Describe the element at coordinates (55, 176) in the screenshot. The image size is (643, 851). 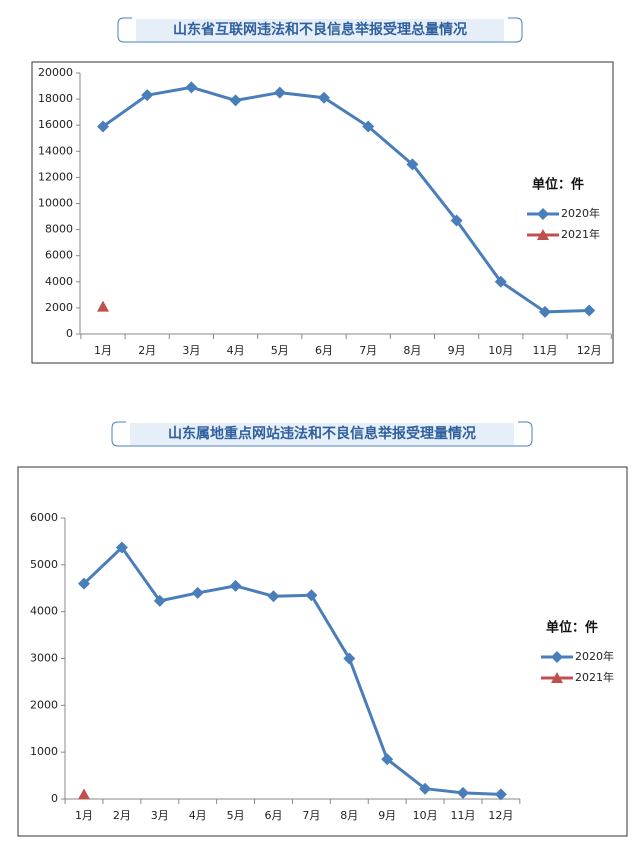
I see `y-tick-label: 12000` at that location.